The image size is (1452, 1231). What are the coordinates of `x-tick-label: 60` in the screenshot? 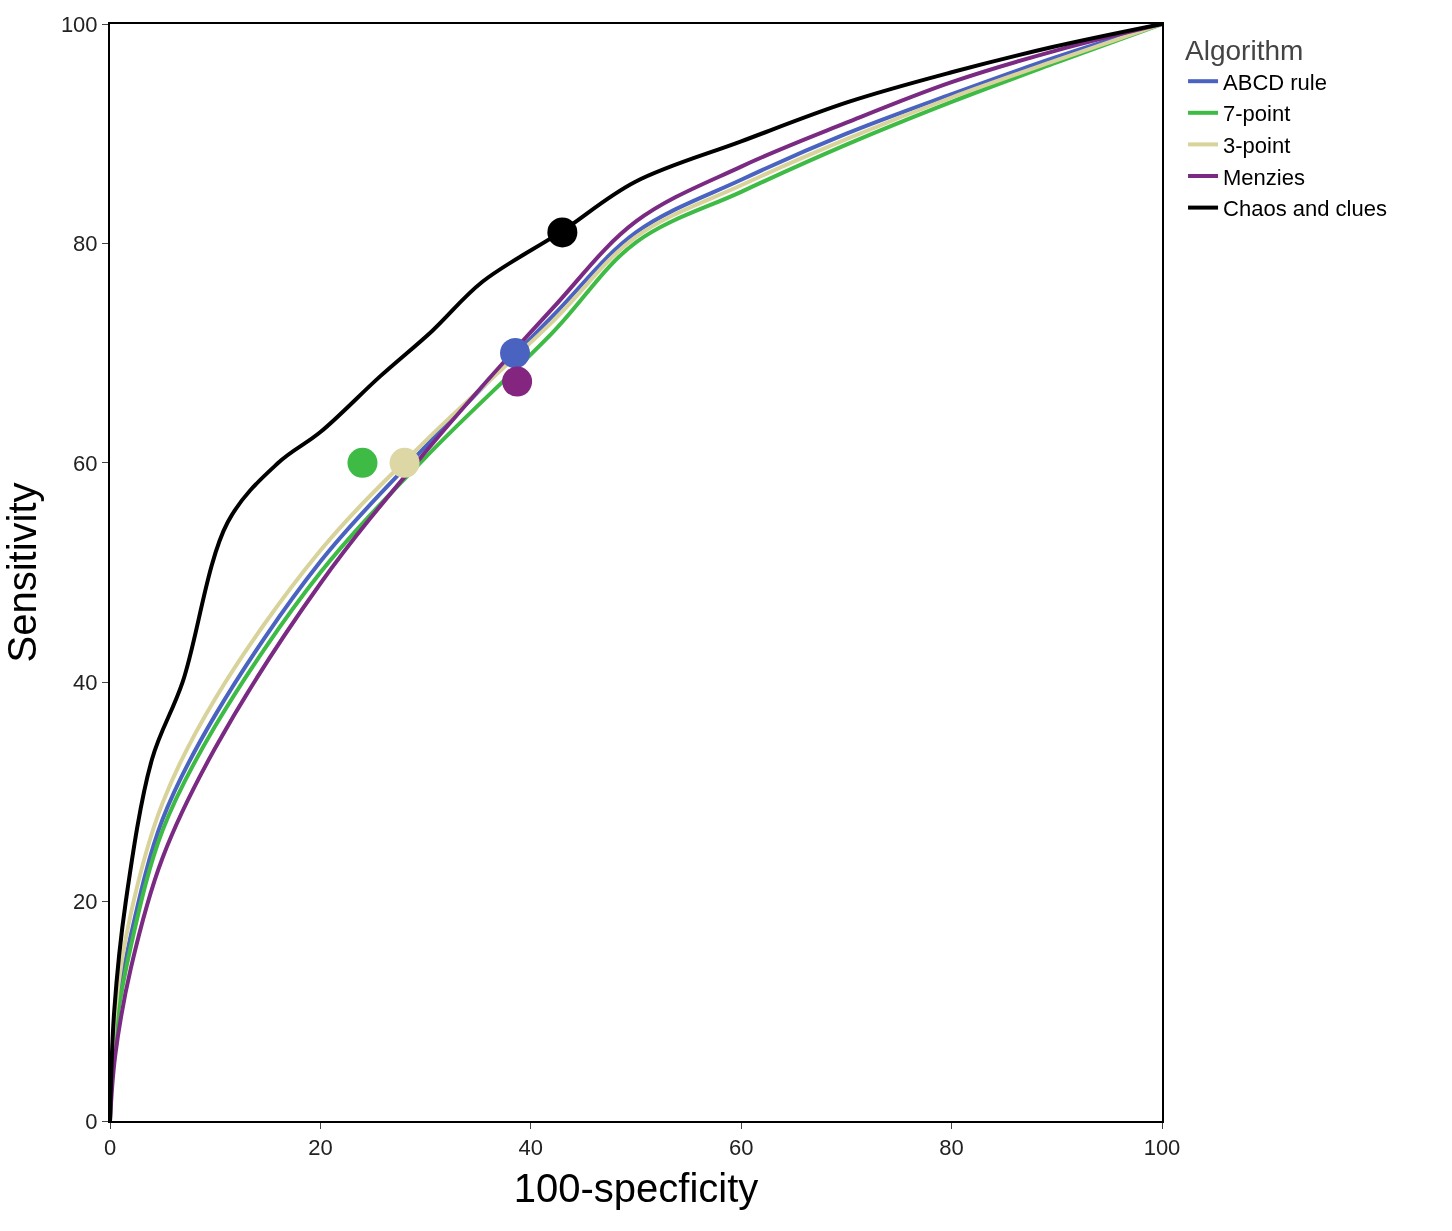 It's located at (741, 1148).